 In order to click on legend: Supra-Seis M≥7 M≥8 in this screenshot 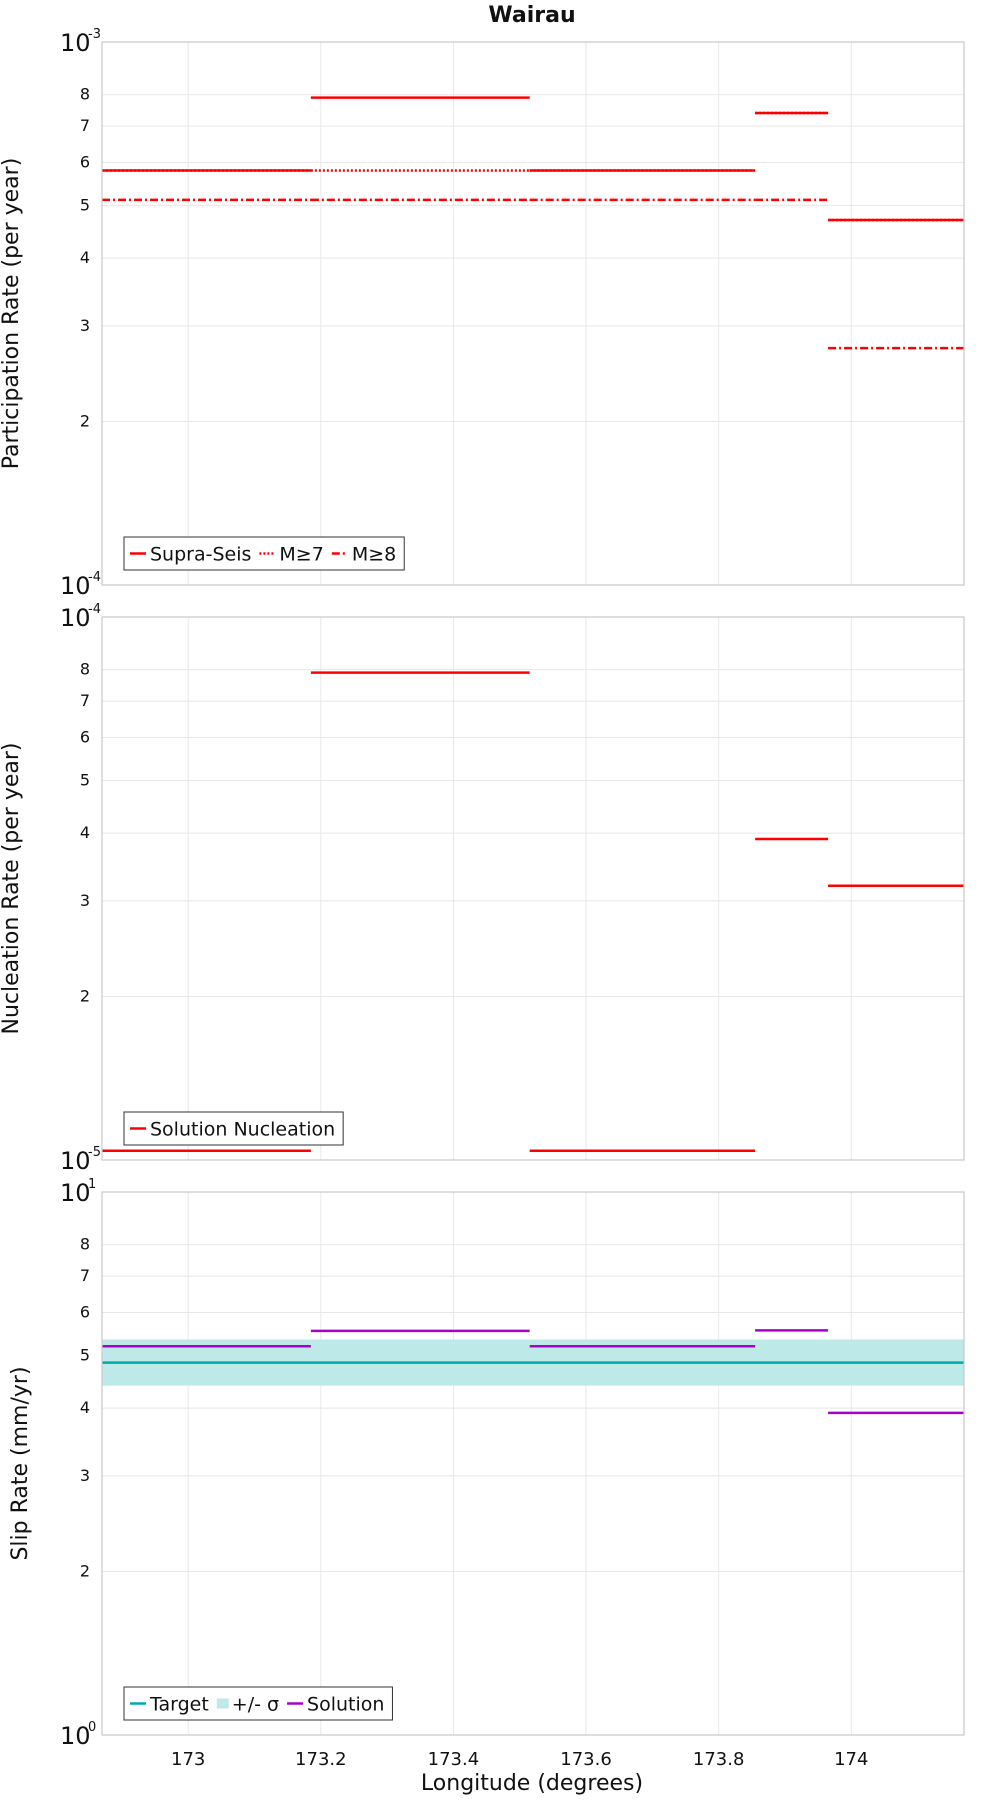, I will do `click(264, 553)`.